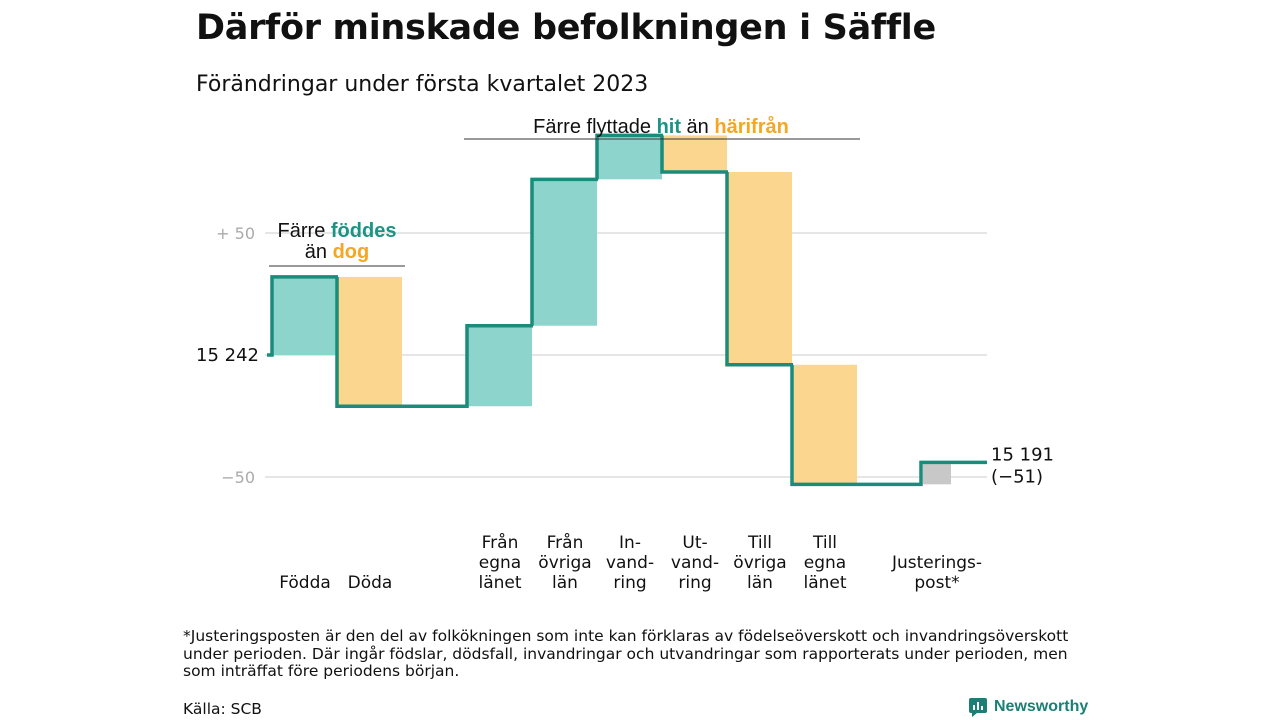  What do you see at coordinates (304, 231) in the screenshot?
I see `annotation-part: Färre` at bounding box center [304, 231].